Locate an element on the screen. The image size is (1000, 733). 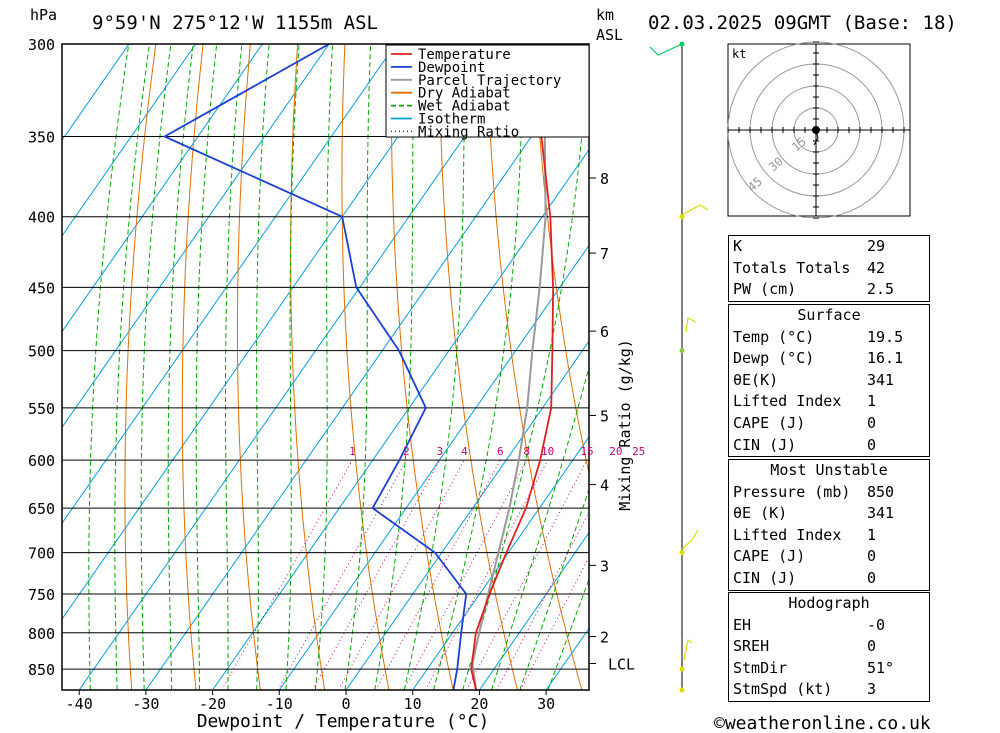
index-label: Lifted Index is located at coordinates (787, 534).